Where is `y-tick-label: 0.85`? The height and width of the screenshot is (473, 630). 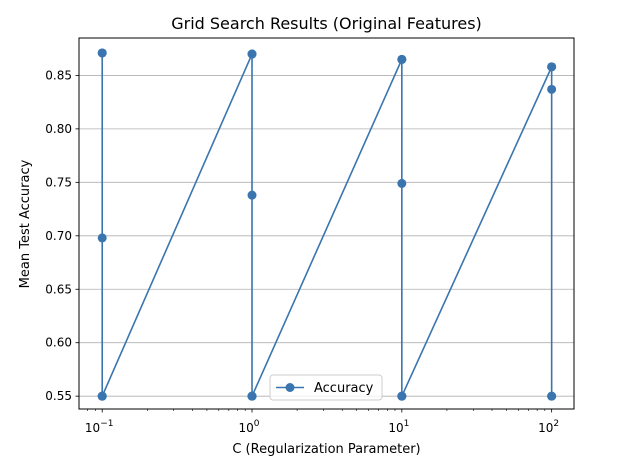
y-tick-label: 0.85 is located at coordinates (58, 75).